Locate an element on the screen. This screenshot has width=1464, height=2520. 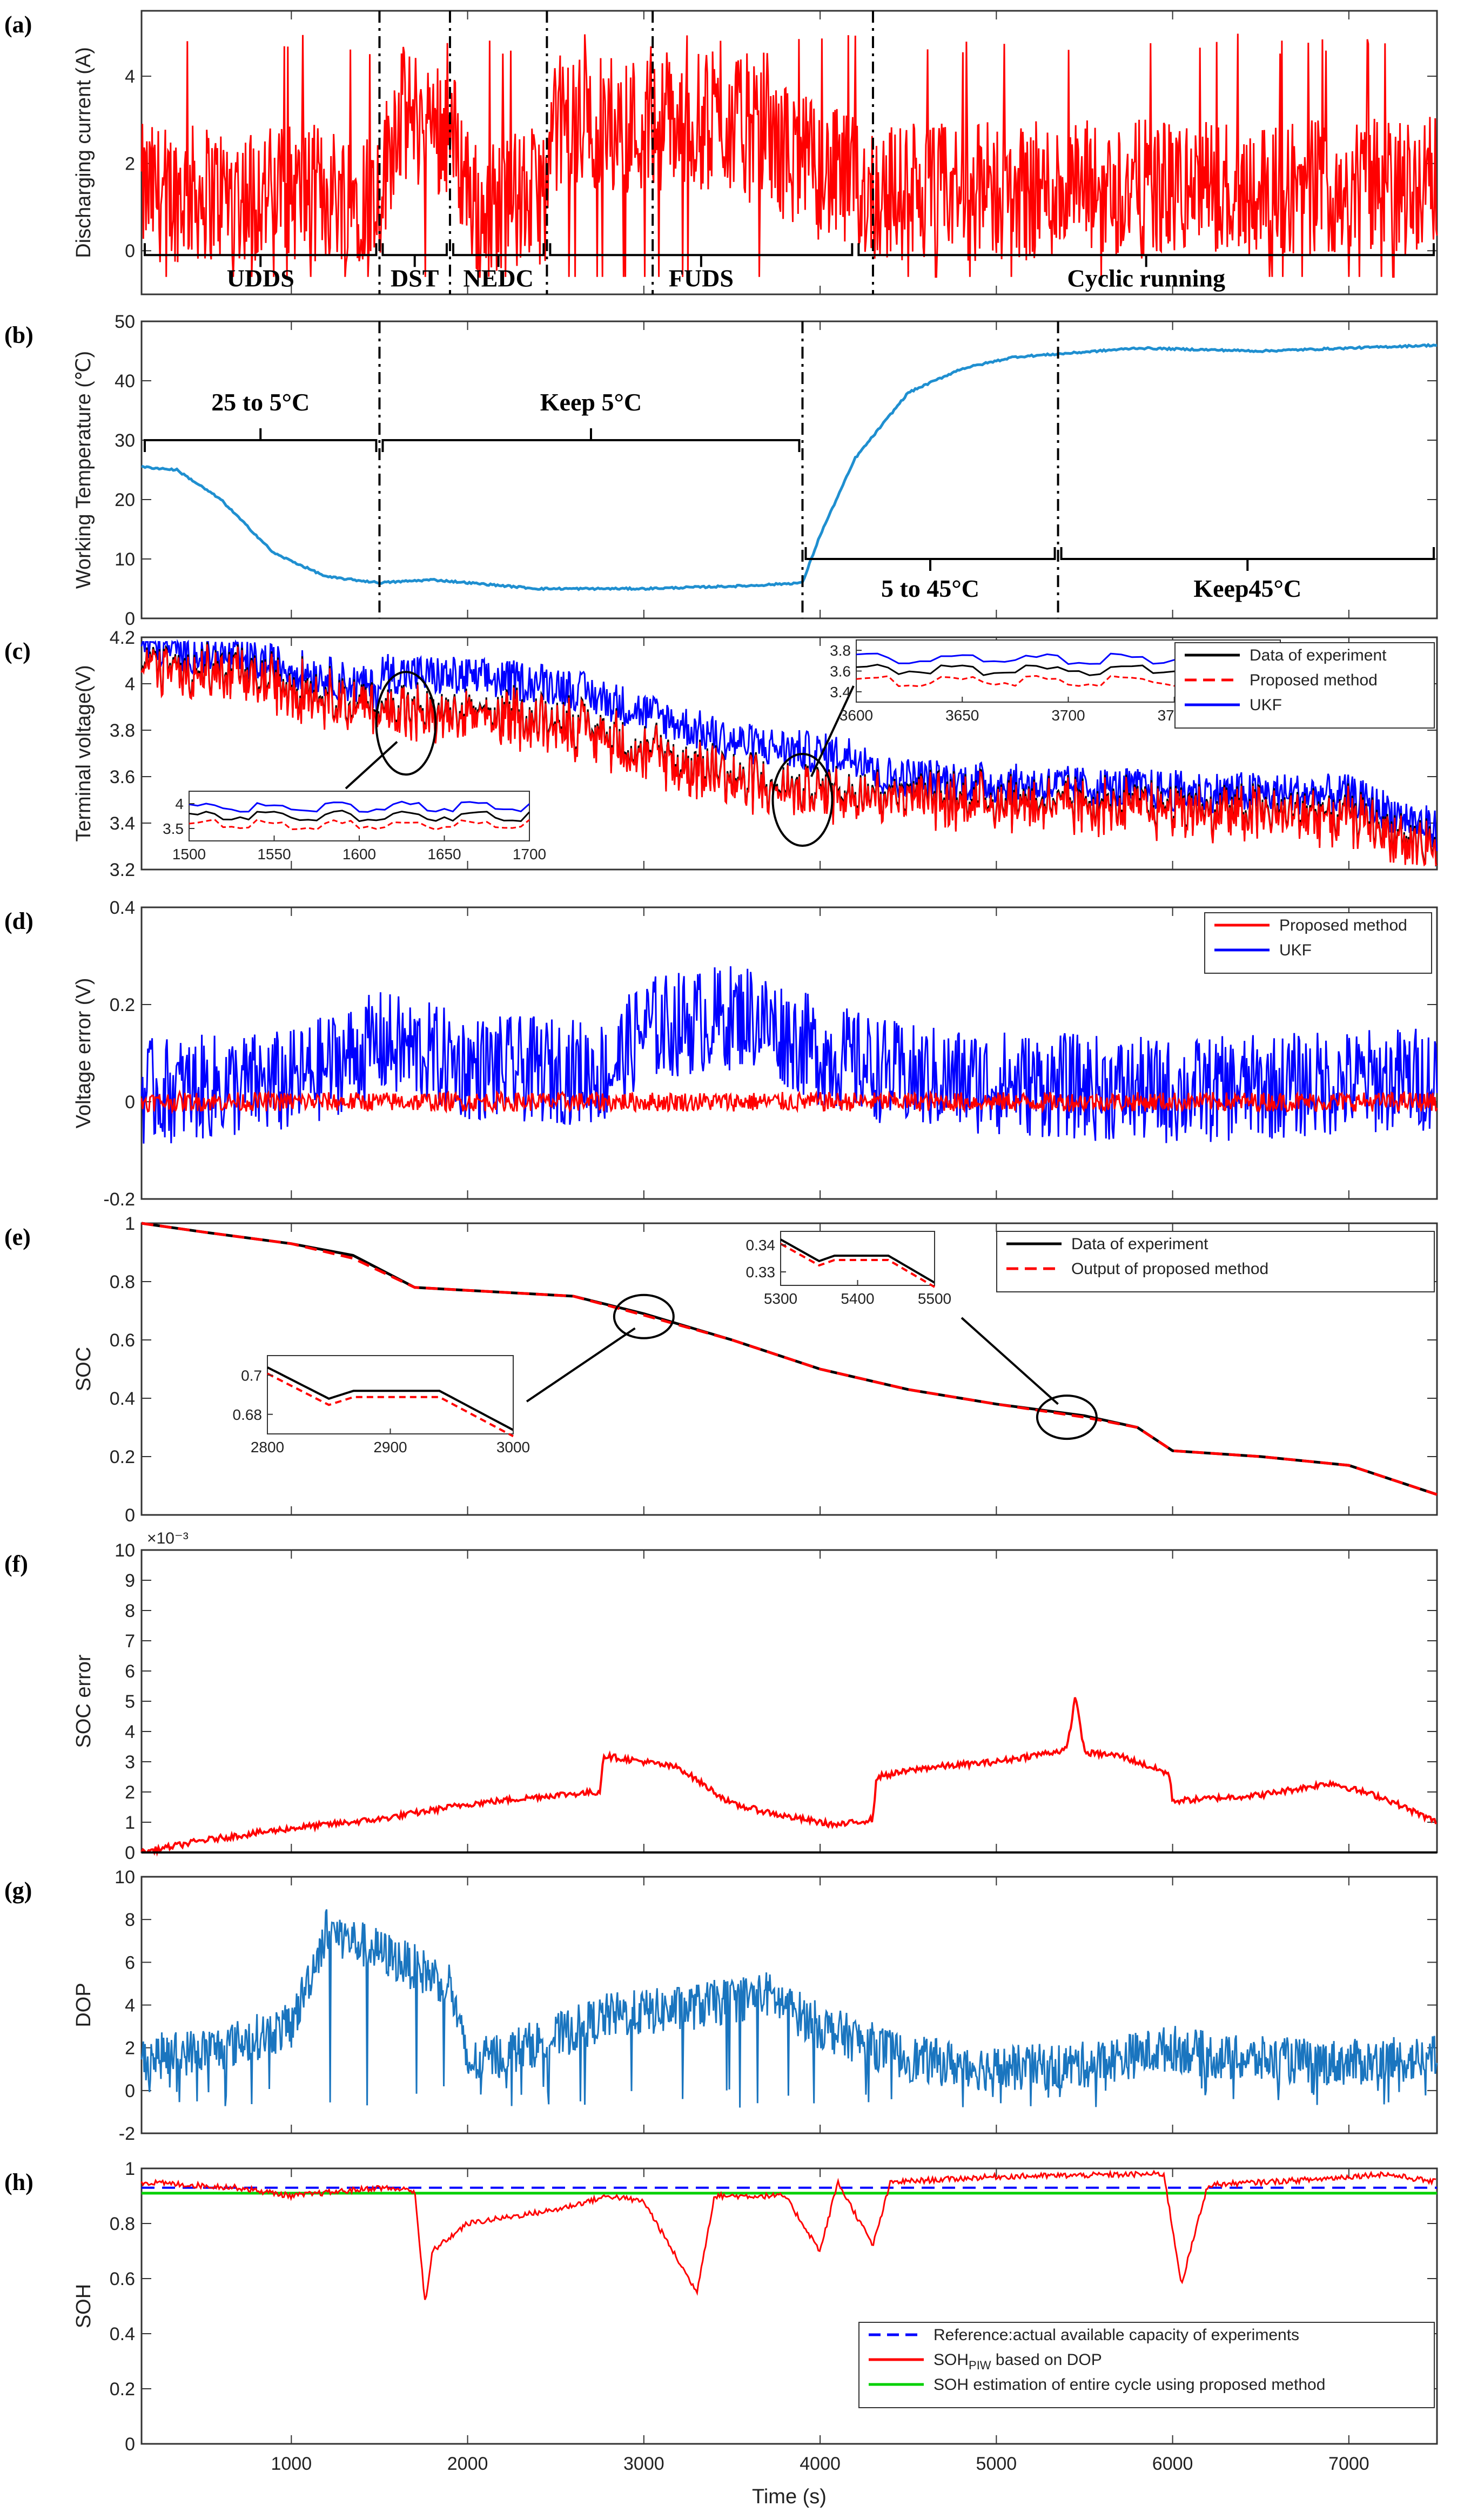
y-tick-label: -2 is located at coordinates (127, 2134).